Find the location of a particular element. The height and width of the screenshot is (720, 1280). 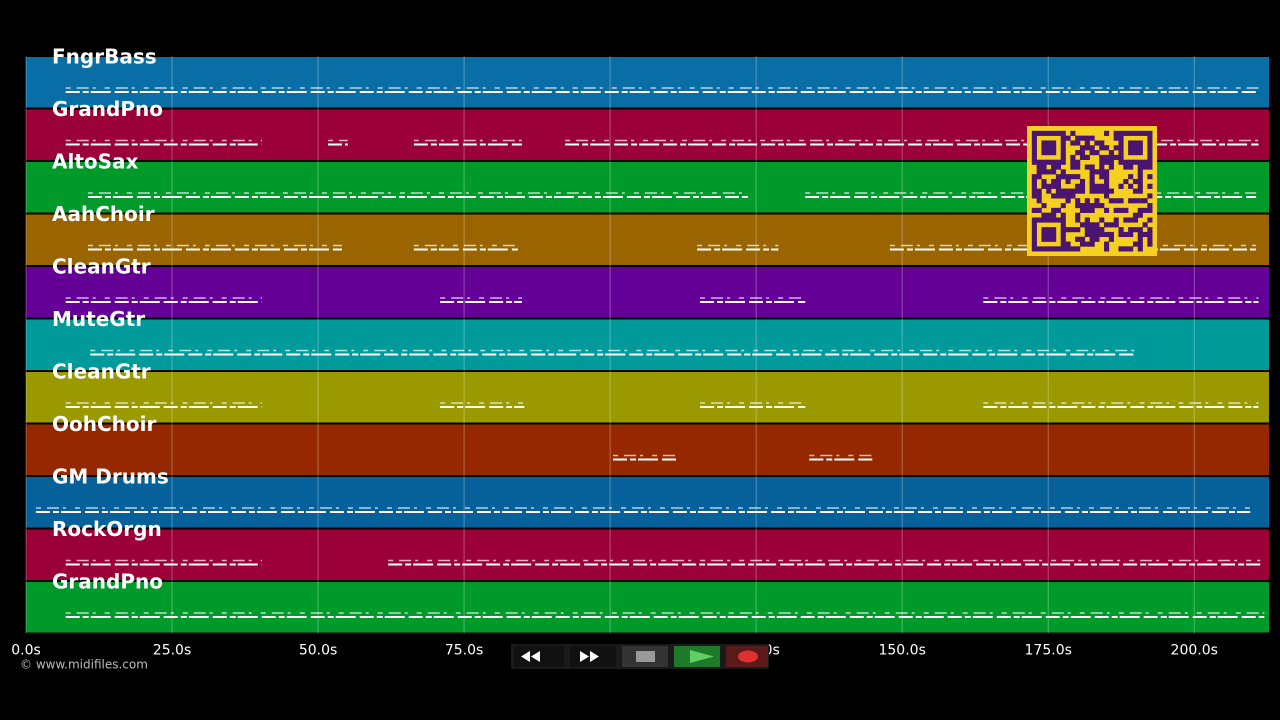

rewind-button is located at coordinates (539, 656).